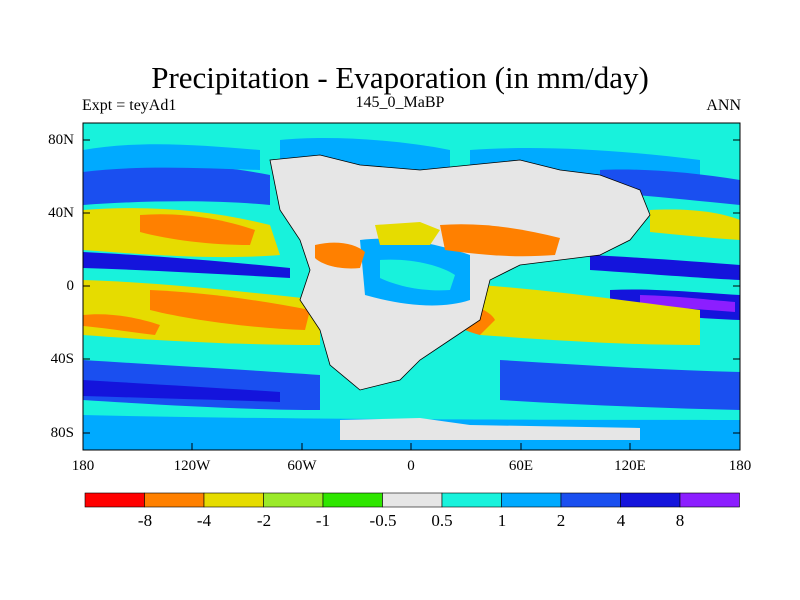 Image resolution: width=800 pixels, height=600 pixels. Describe the element at coordinates (61, 213) in the screenshot. I see `lat-label-40n: 40N` at that location.